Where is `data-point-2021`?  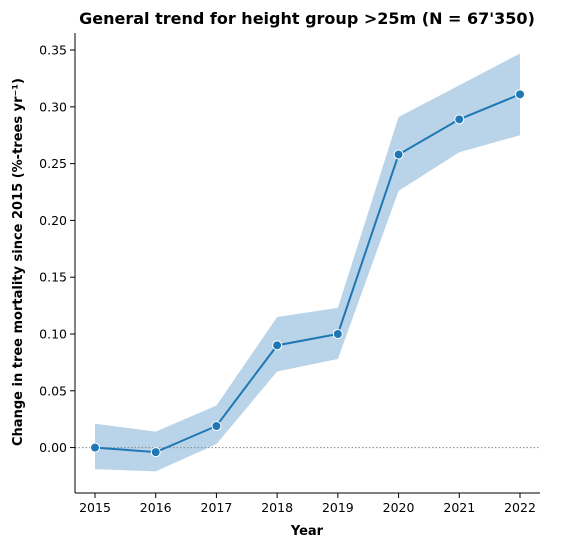 data-point-2021 is located at coordinates (459, 119).